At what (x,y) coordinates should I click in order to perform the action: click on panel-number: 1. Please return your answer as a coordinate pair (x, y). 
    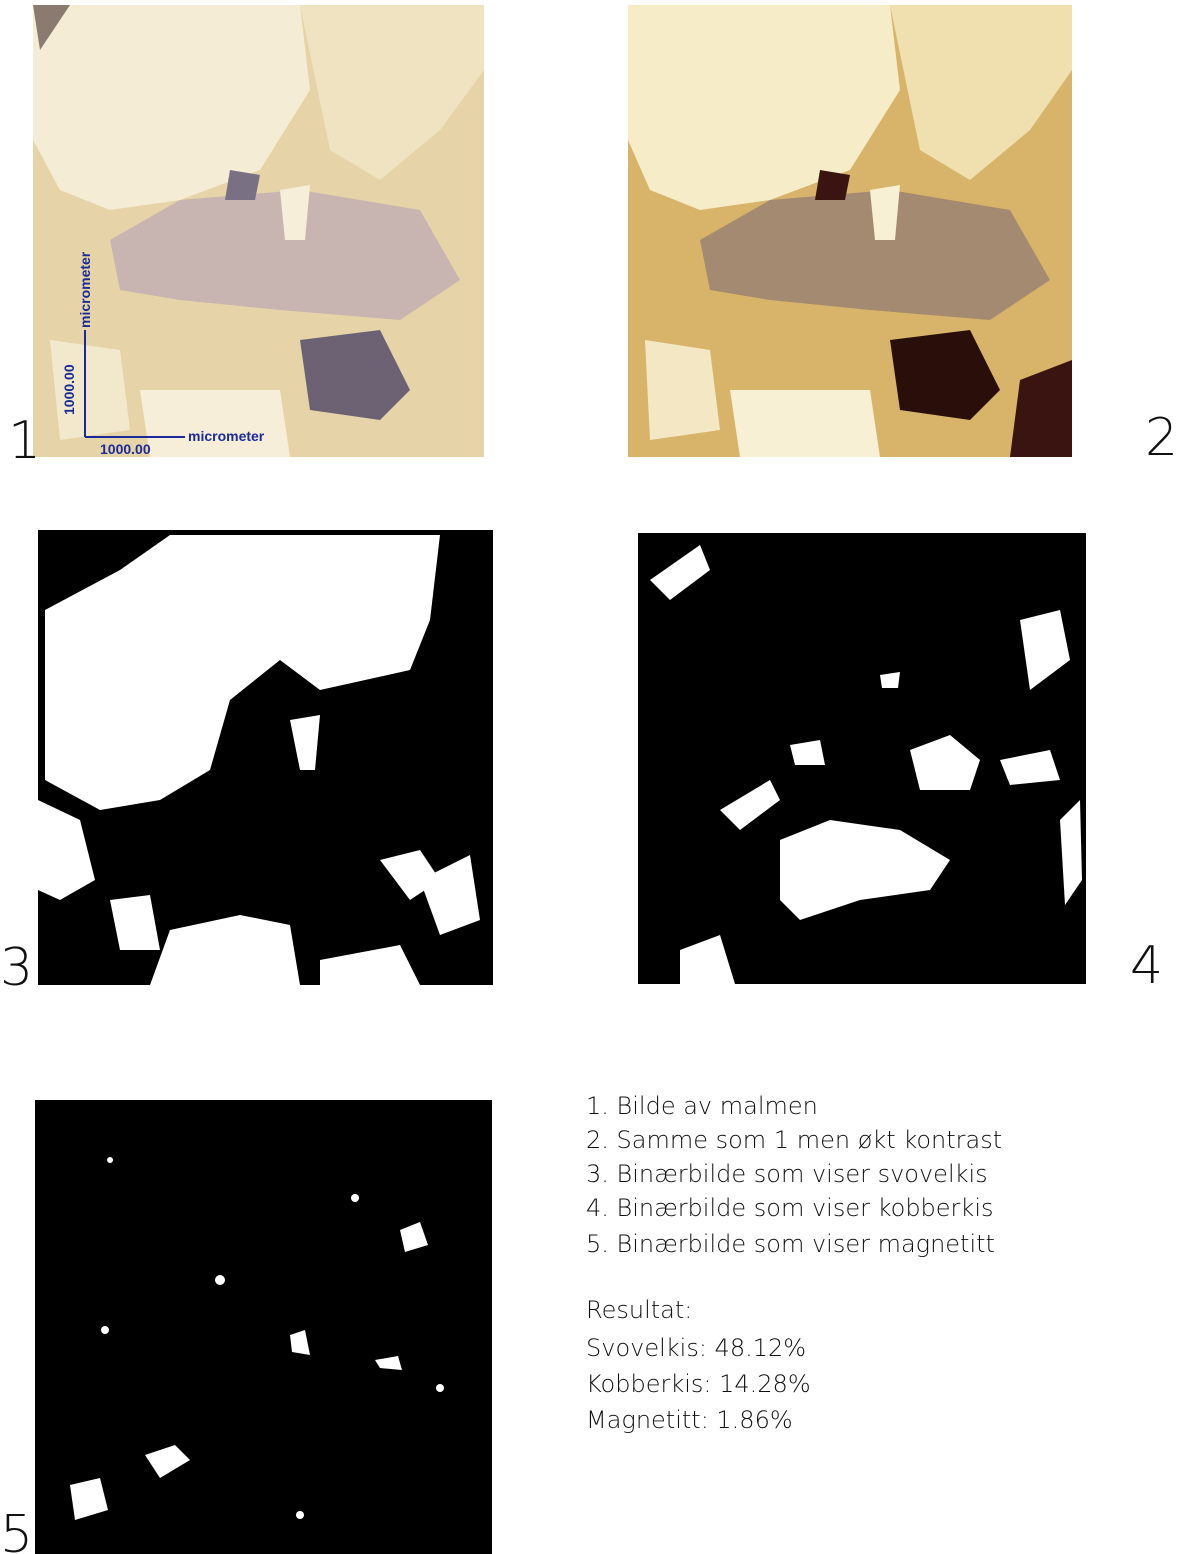
    Looking at the image, I should click on (24, 441).